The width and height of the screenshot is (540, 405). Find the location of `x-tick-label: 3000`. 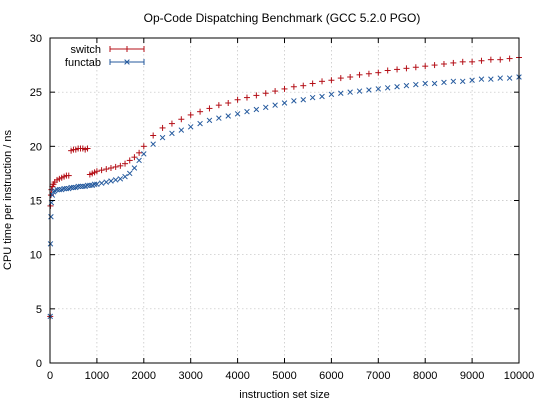

x-tick-label: 3000 is located at coordinates (190, 376).